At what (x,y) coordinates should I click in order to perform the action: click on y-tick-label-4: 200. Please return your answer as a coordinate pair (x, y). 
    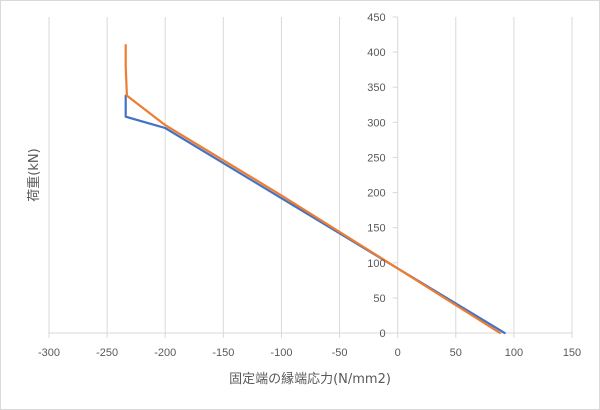
    Looking at the image, I should click on (376, 194).